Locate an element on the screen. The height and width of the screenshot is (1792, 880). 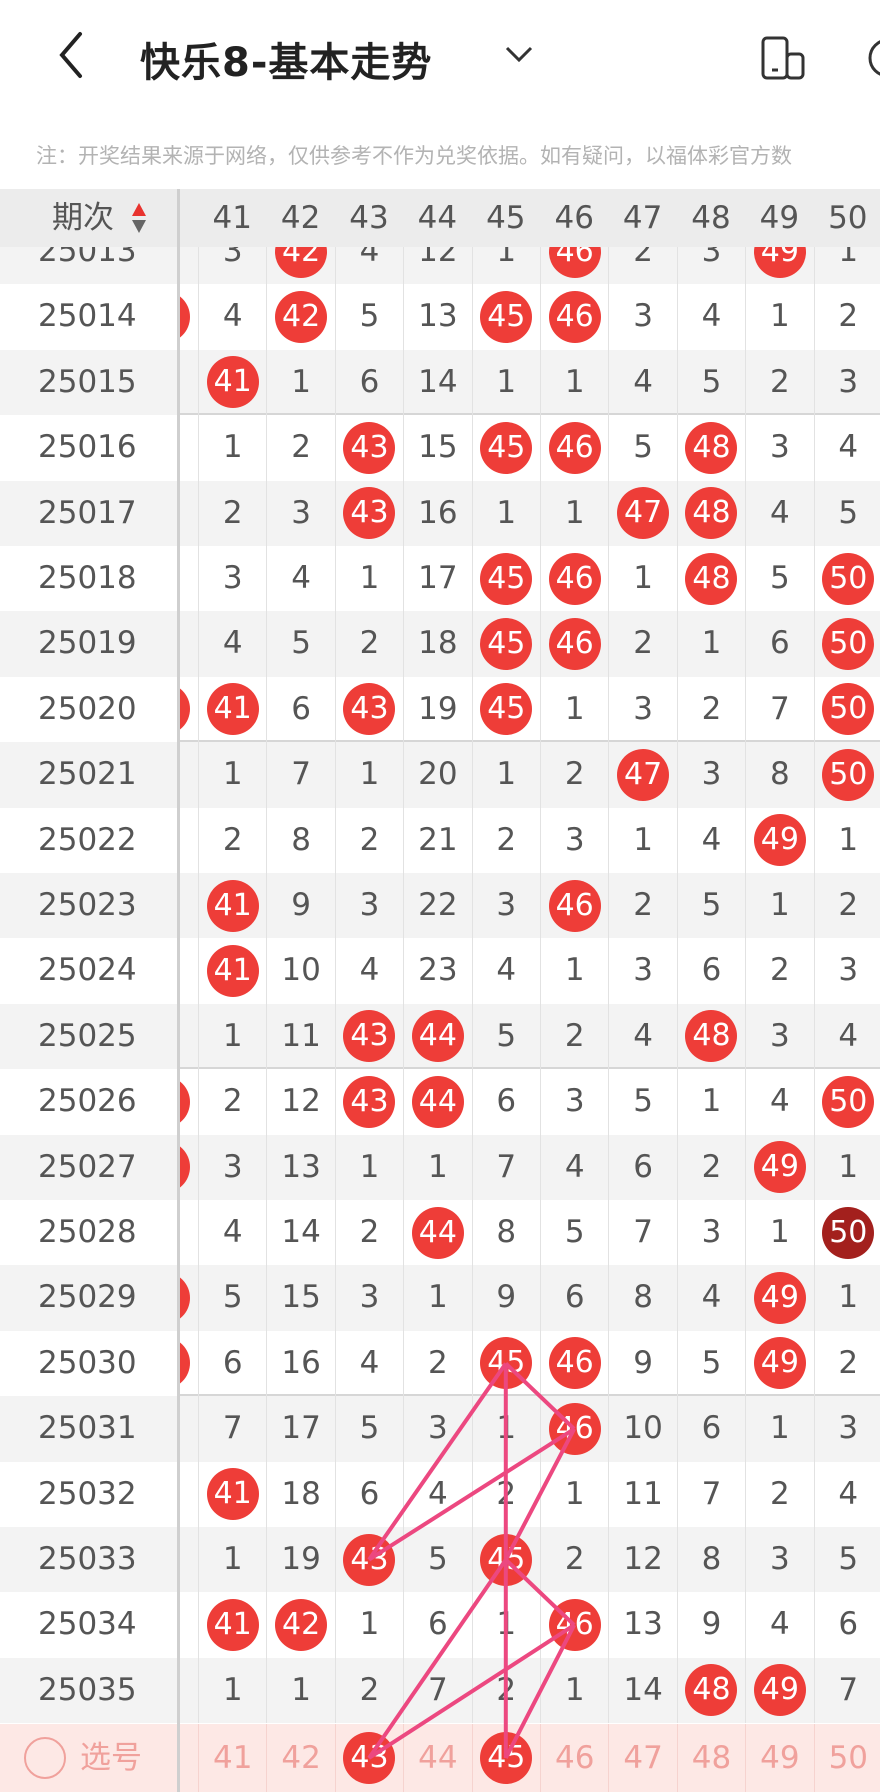
select-number-41: 41 is located at coordinates (232, 1758).